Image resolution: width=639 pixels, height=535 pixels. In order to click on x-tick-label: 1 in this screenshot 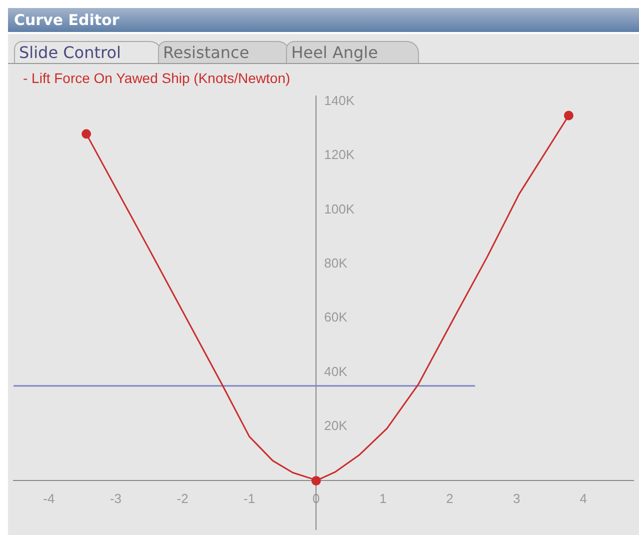, I will do `click(383, 498)`.